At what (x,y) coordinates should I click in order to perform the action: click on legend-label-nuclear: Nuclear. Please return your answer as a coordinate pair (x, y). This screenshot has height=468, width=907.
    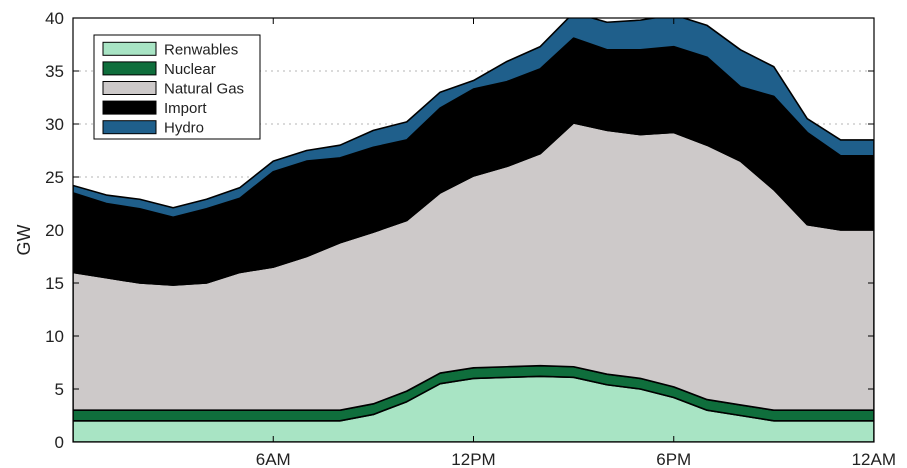
    Looking at the image, I should click on (190, 69).